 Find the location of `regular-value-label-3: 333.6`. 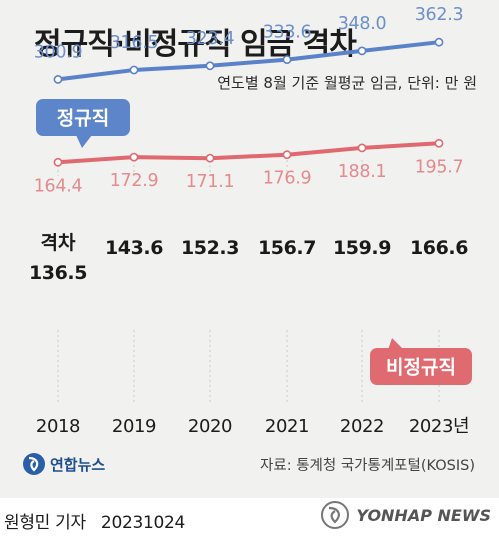

regular-value-label-3: 333.6 is located at coordinates (287, 33).